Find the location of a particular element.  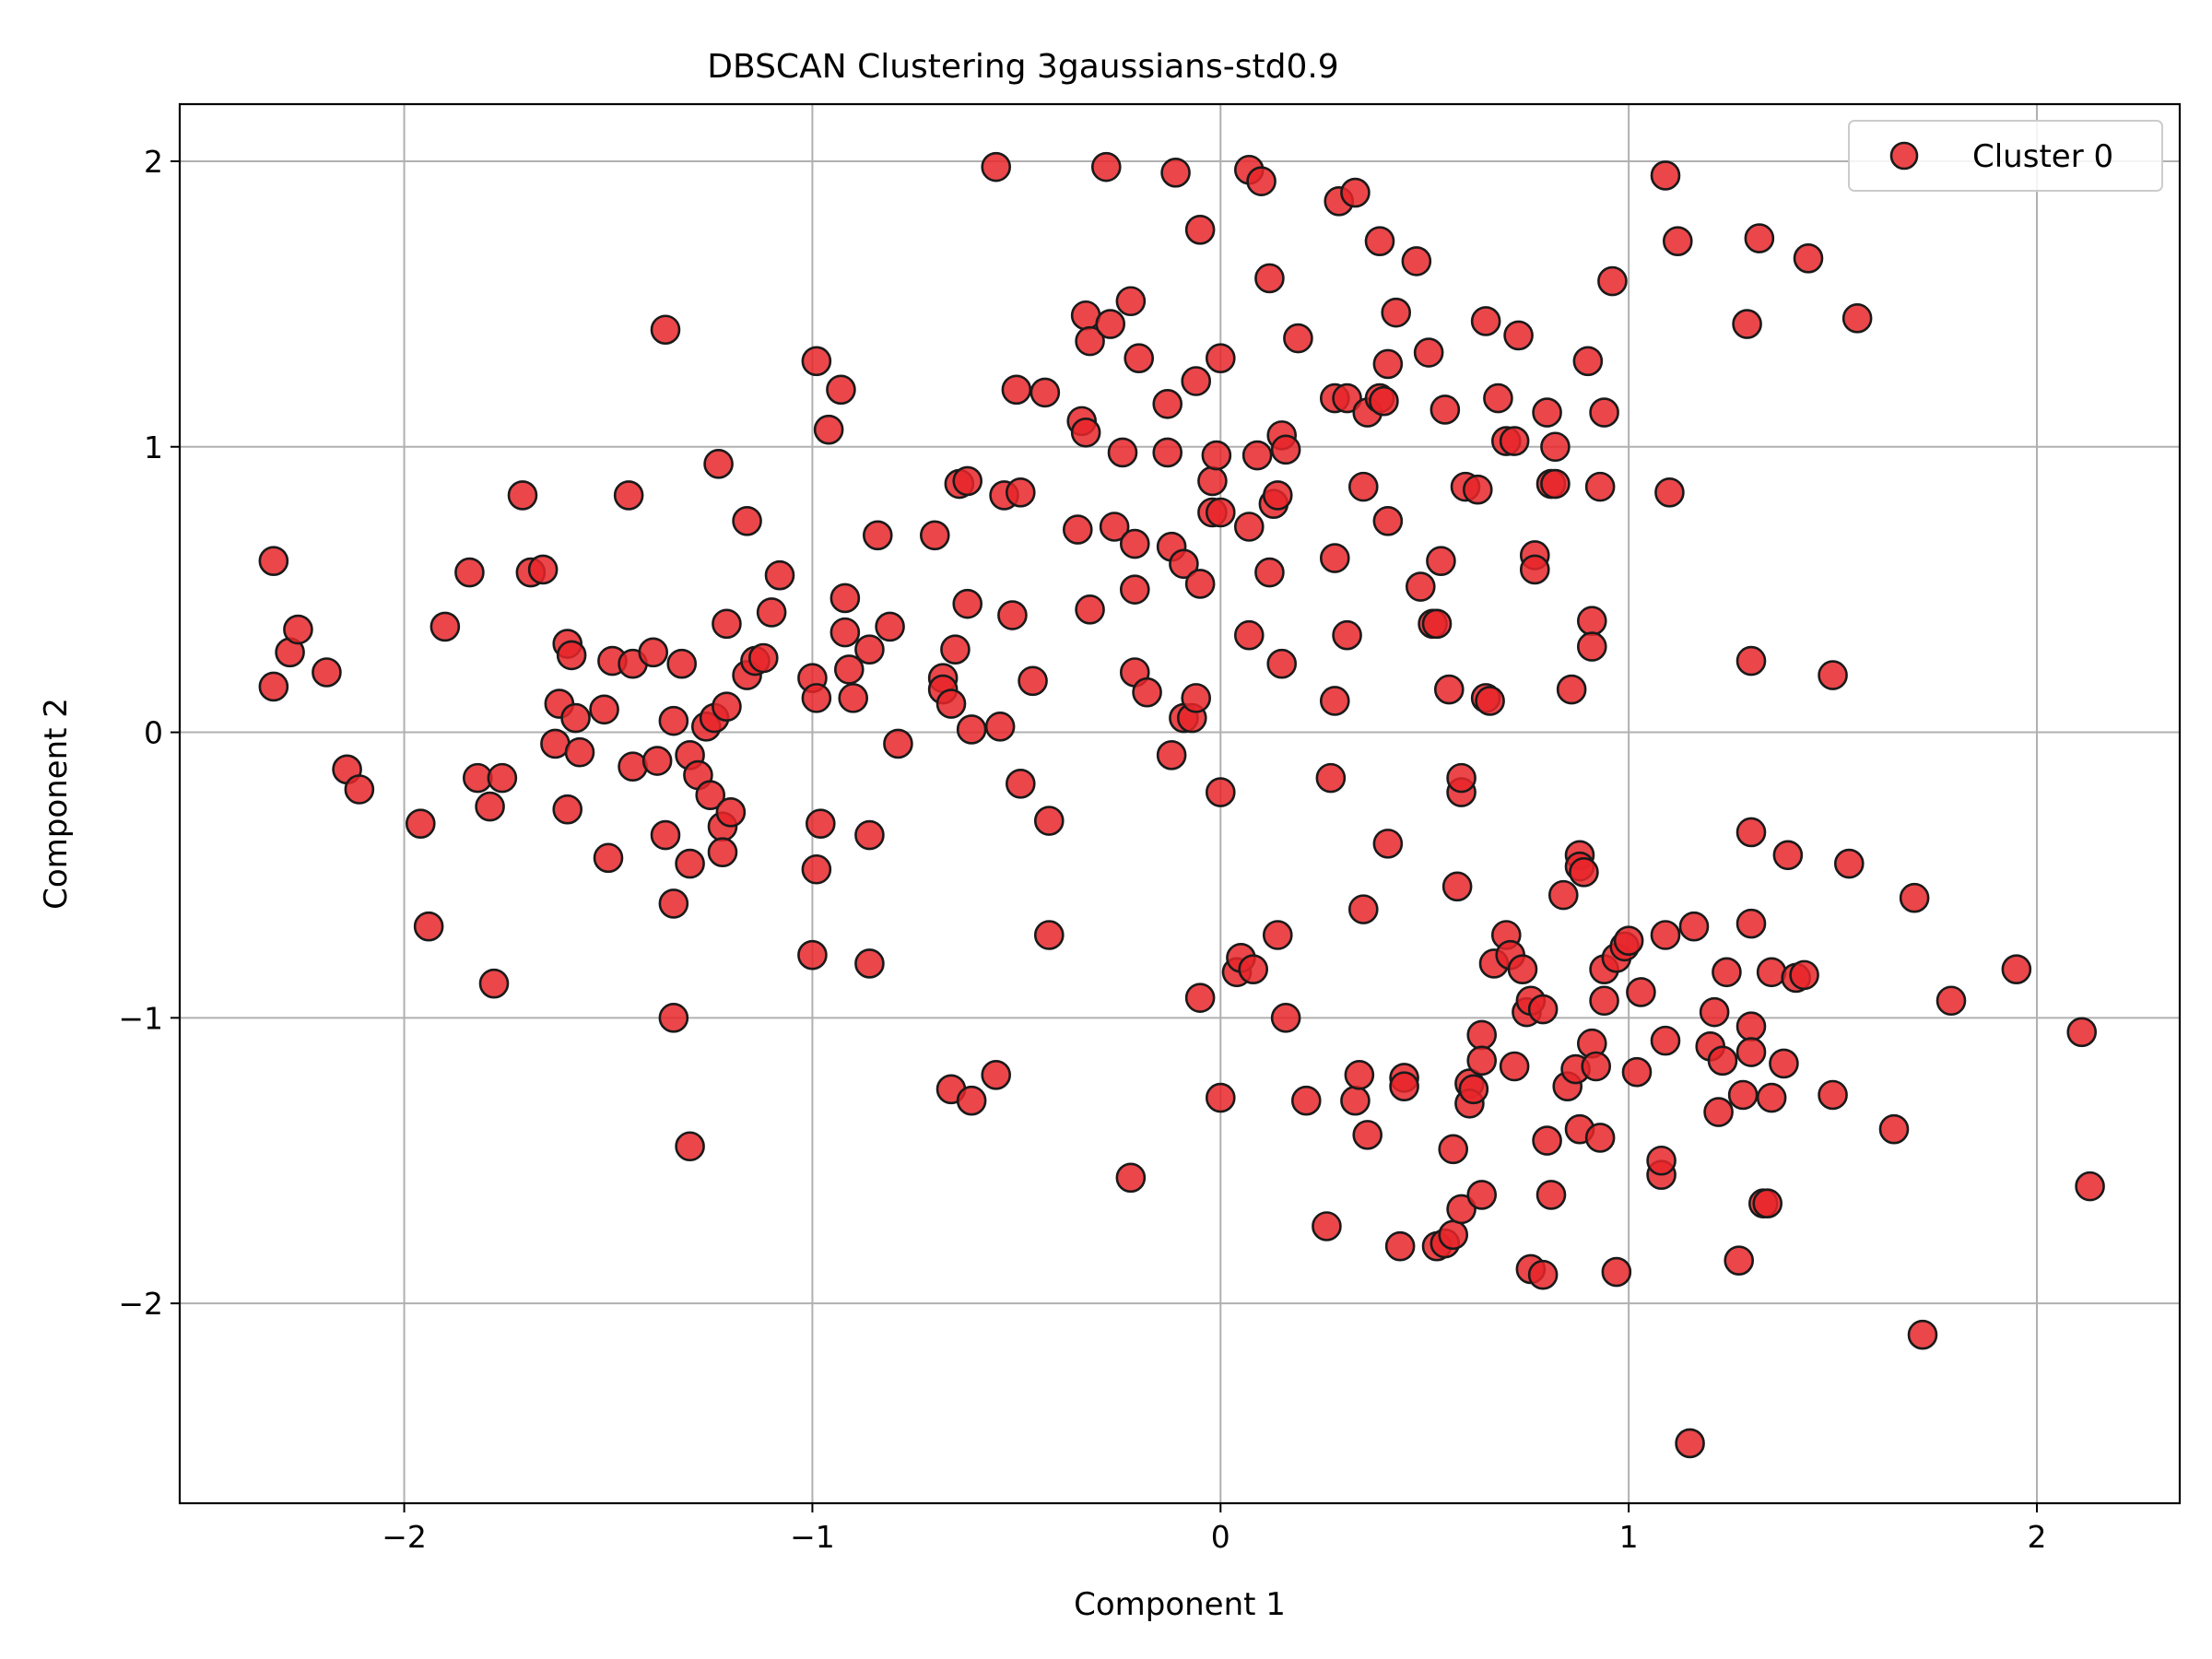

x-tick-label: 2 is located at coordinates (2037, 1537).